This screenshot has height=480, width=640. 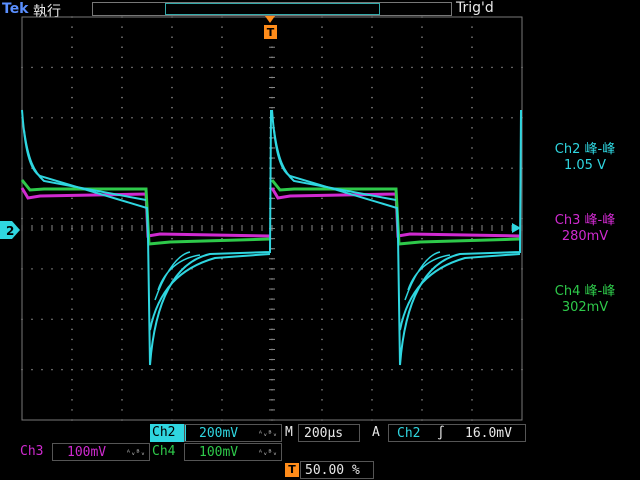 What do you see at coordinates (219, 433) in the screenshot?
I see `ch2-scale: 200mV` at bounding box center [219, 433].